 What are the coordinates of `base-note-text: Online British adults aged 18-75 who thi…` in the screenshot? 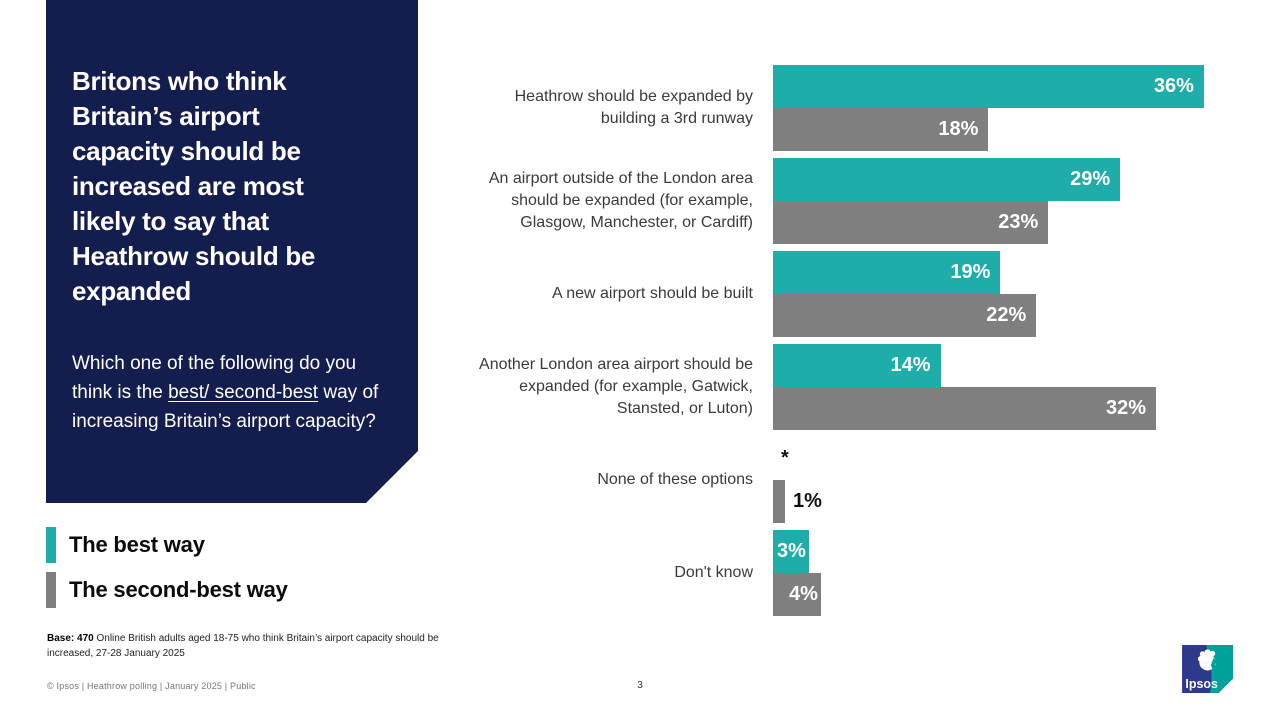 It's located at (243, 646).